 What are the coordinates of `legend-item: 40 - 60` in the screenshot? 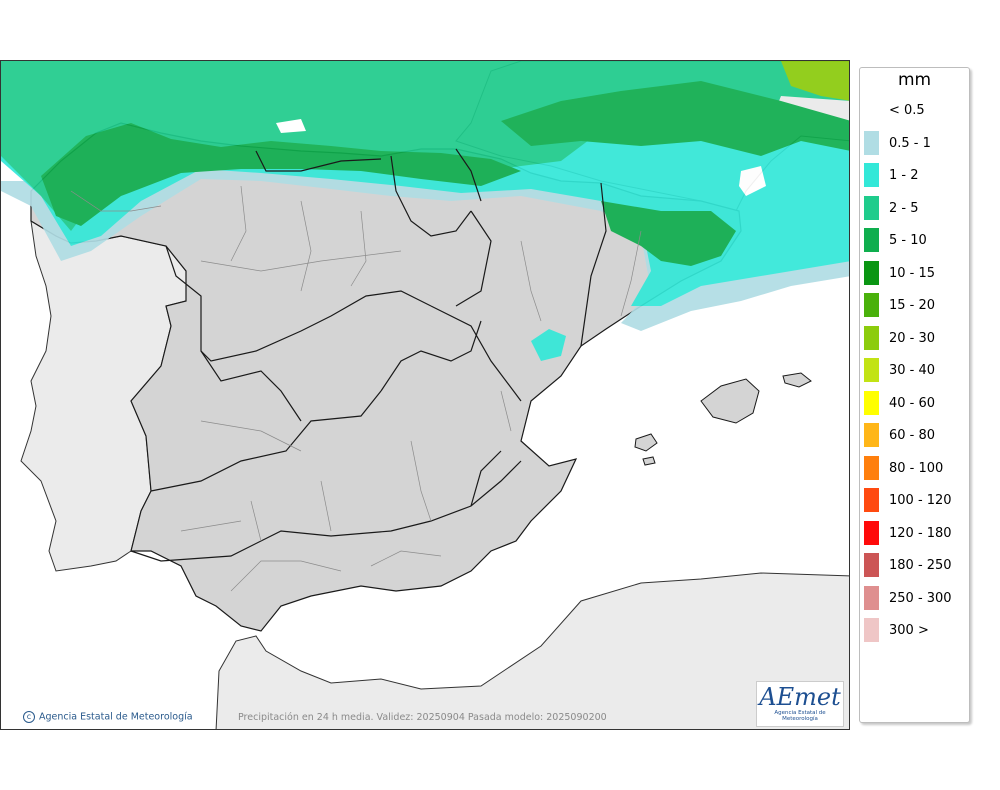 It's located at (916, 402).